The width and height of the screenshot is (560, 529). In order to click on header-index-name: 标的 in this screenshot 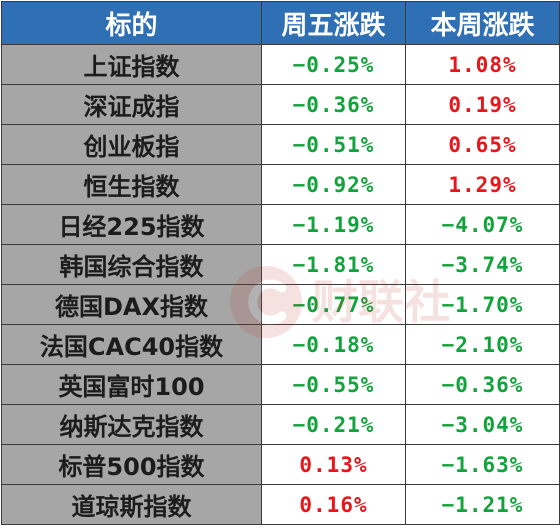, I will do `click(131, 23)`.